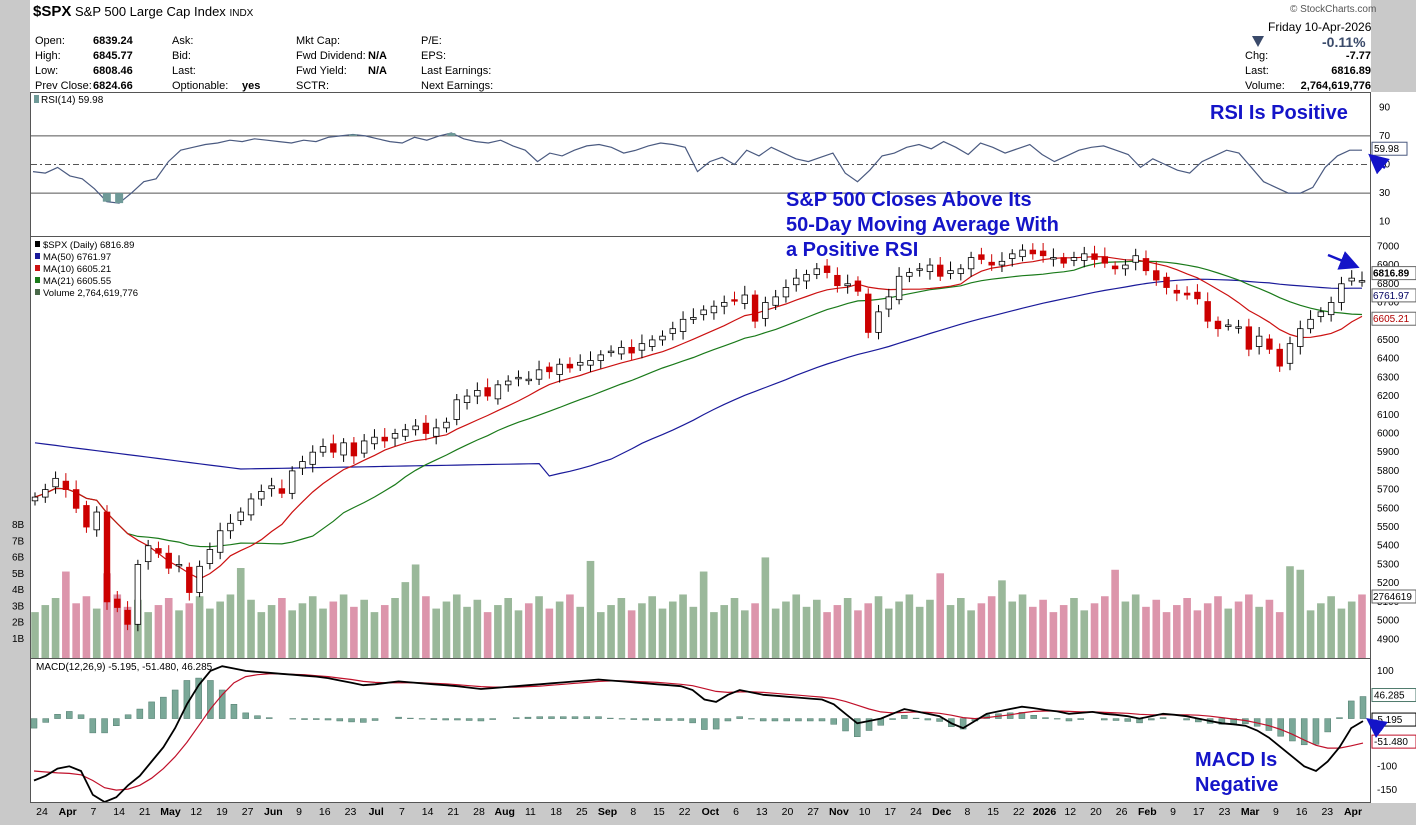 This screenshot has height=825, width=1416. I want to click on quote-label: Next Earnings:, so click(466, 86).